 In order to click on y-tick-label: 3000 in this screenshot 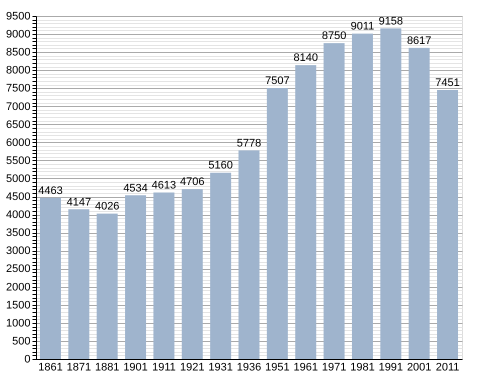, I will do `click(18, 251)`.